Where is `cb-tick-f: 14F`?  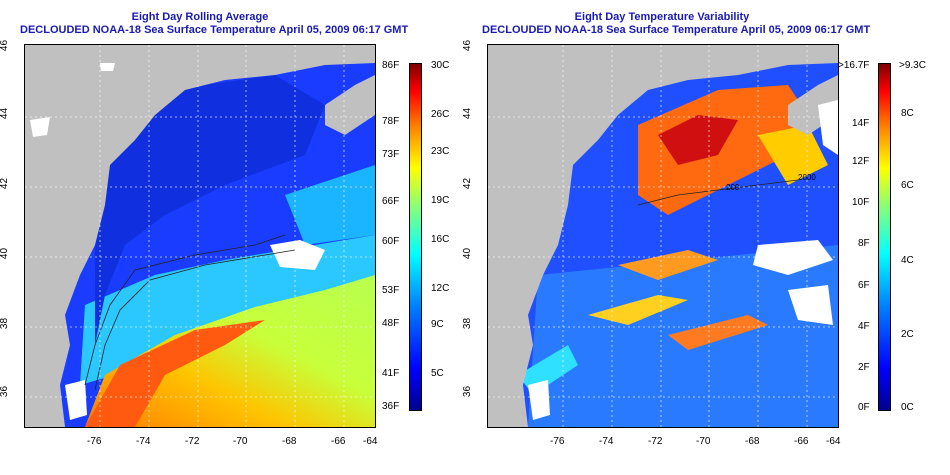 cb-tick-f: 14F is located at coordinates (861, 123).